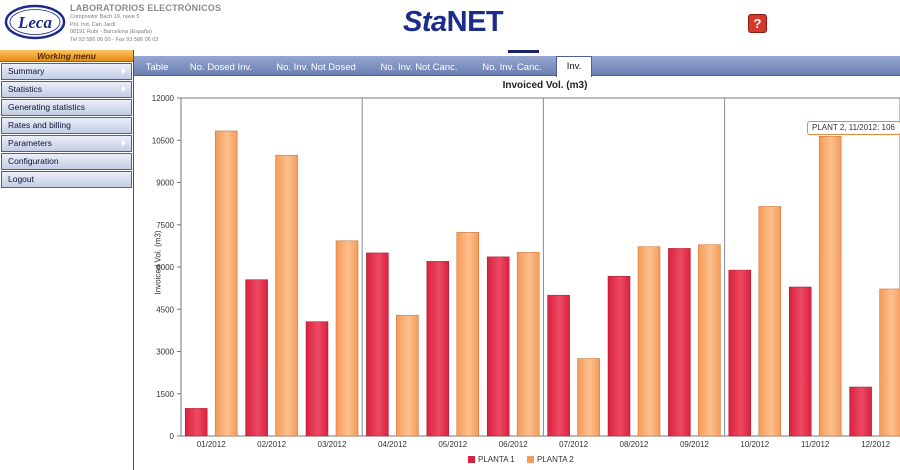 The image size is (900, 470). What do you see at coordinates (512, 67) in the screenshot?
I see `tab-no-inv-canc: No. Inv. Canc.` at bounding box center [512, 67].